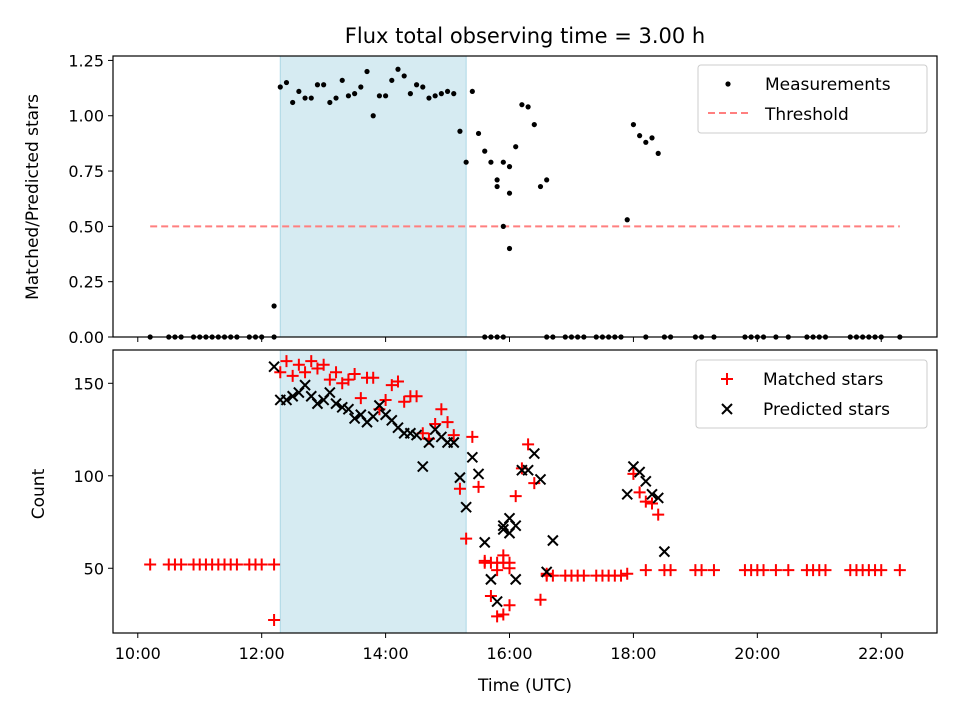 Image resolution: width=960 pixels, height=724 pixels. I want to click on legend-predicted-marker, so click(727, 409).